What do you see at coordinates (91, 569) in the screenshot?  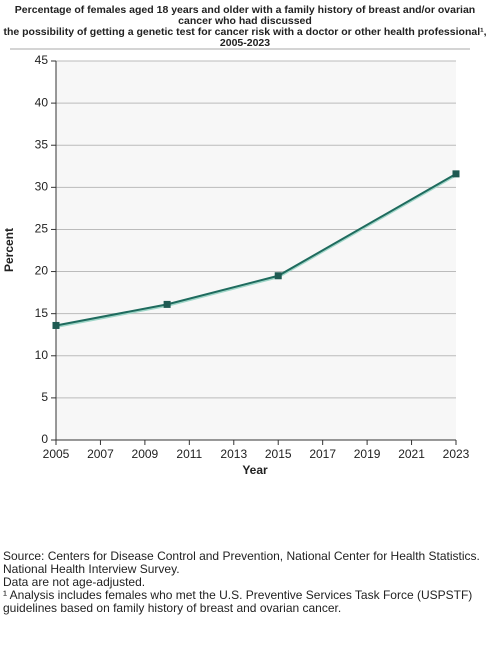 I see `footnote: National Health Interview Survey.` at bounding box center [91, 569].